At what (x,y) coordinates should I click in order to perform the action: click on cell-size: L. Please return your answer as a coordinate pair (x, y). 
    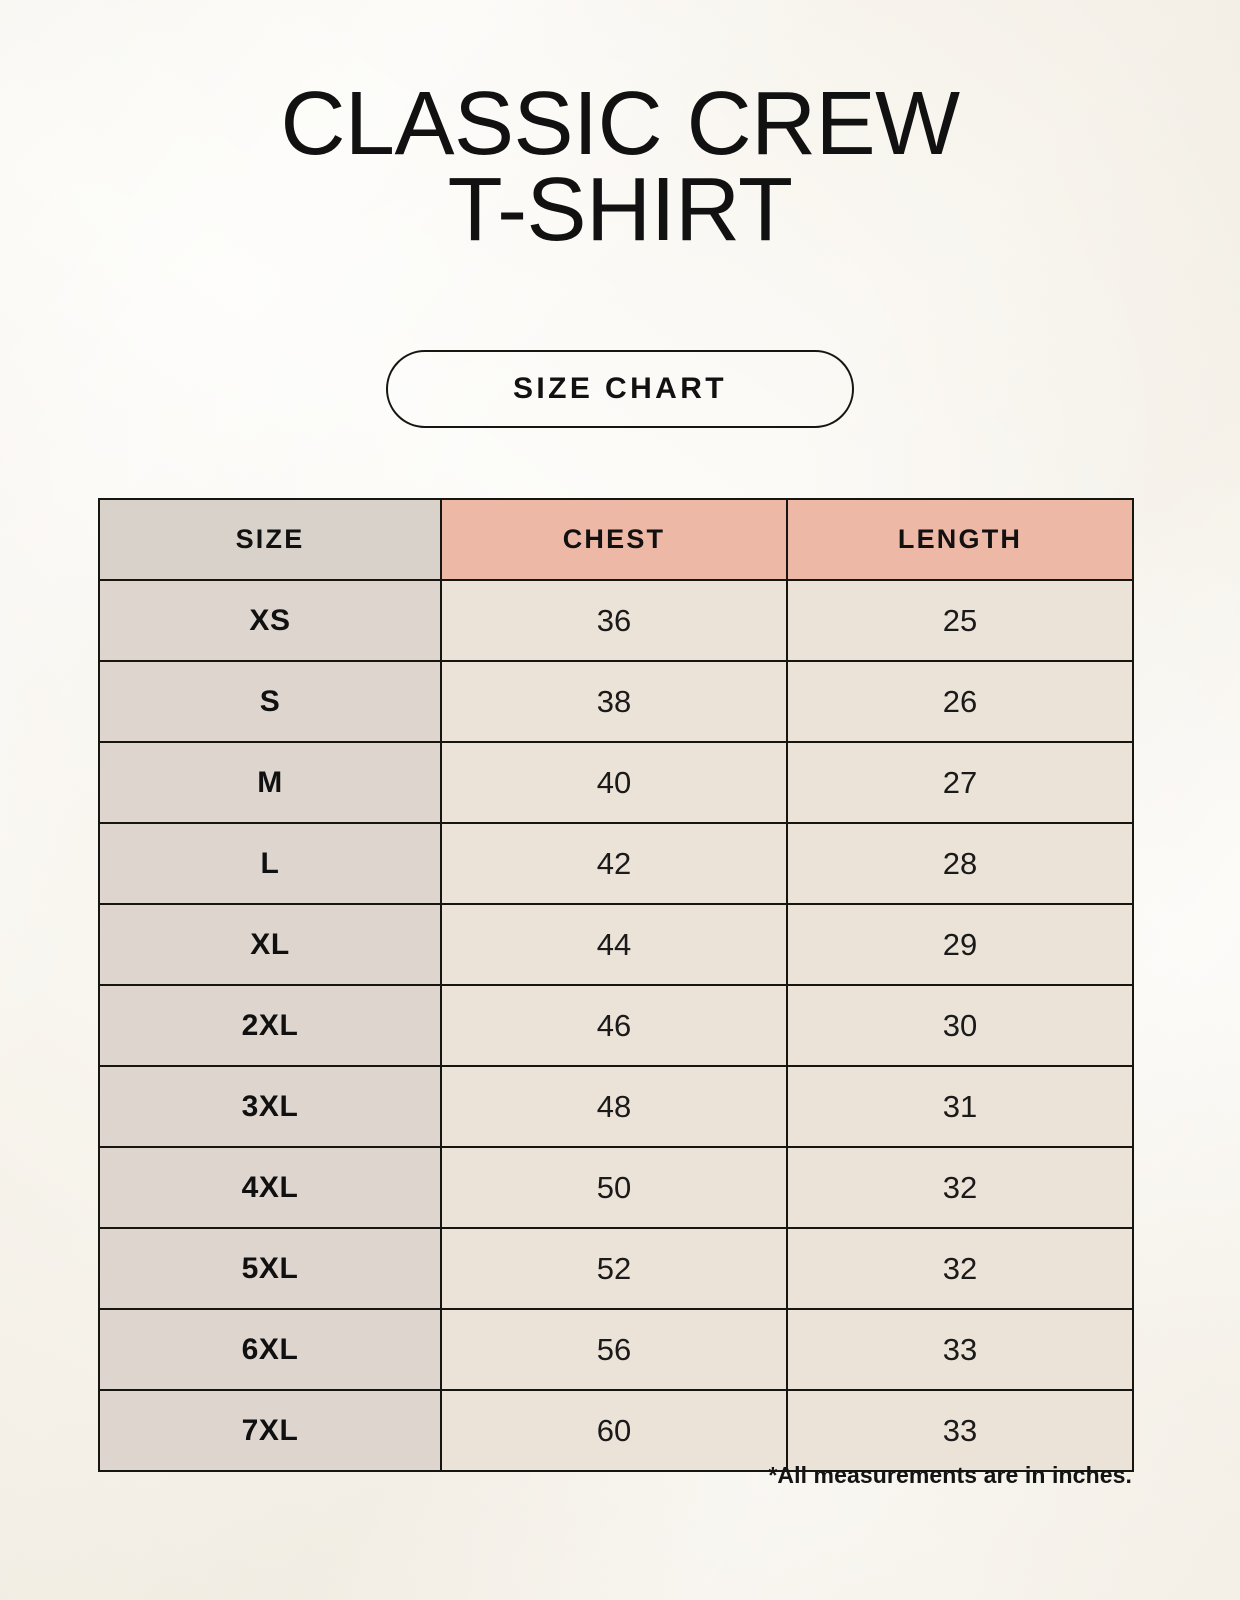
    Looking at the image, I should click on (270, 863).